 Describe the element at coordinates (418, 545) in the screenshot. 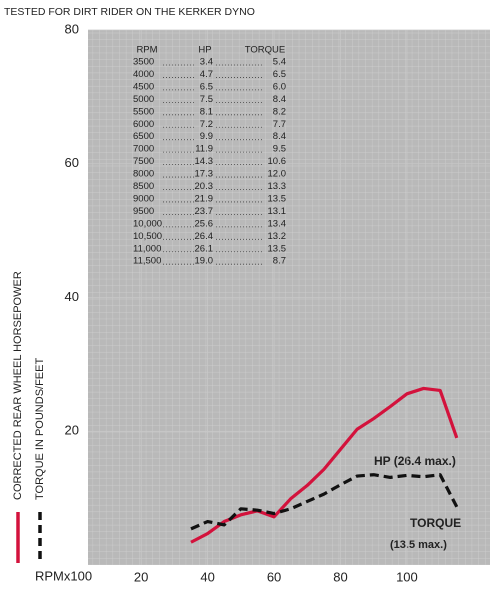

I see `annotation: (13.5 max.)` at that location.